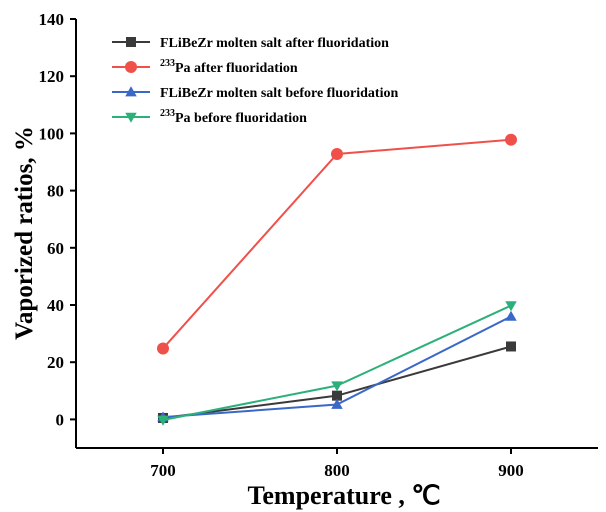 The height and width of the screenshot is (512, 606). Describe the element at coordinates (55, 305) in the screenshot. I see `y-tick-label: 40` at that location.